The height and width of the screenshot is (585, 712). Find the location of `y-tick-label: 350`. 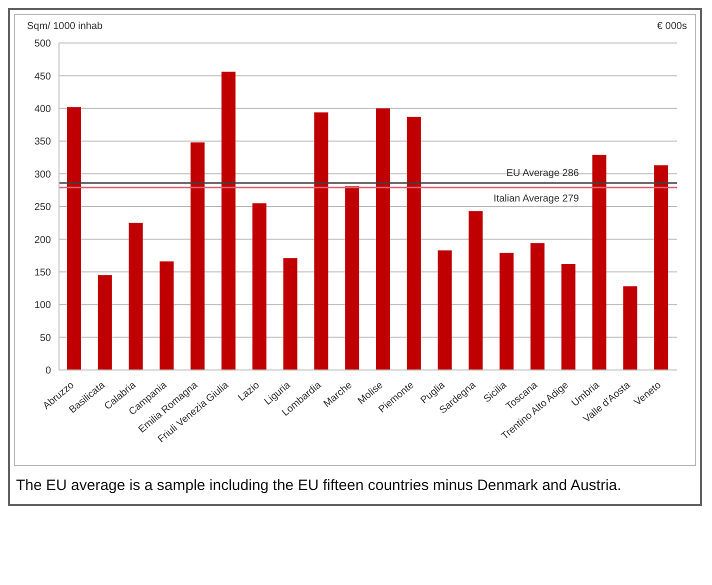

y-tick-label: 350 is located at coordinates (43, 142).